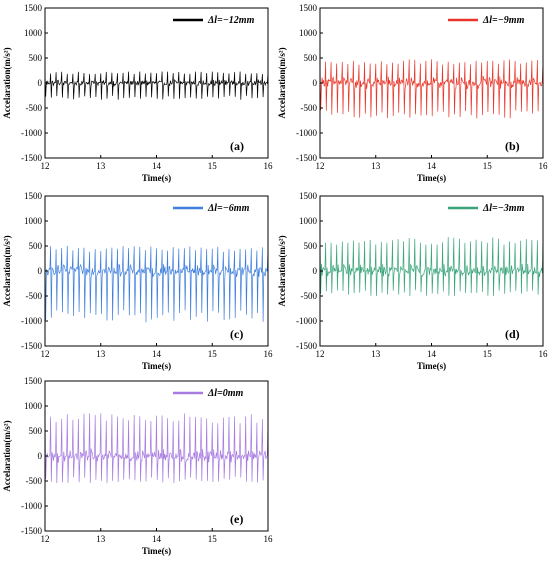 This screenshot has height=568, width=550. What do you see at coordinates (503, 20) in the screenshot?
I see `legend-label: Δl=−9mm` at bounding box center [503, 20].